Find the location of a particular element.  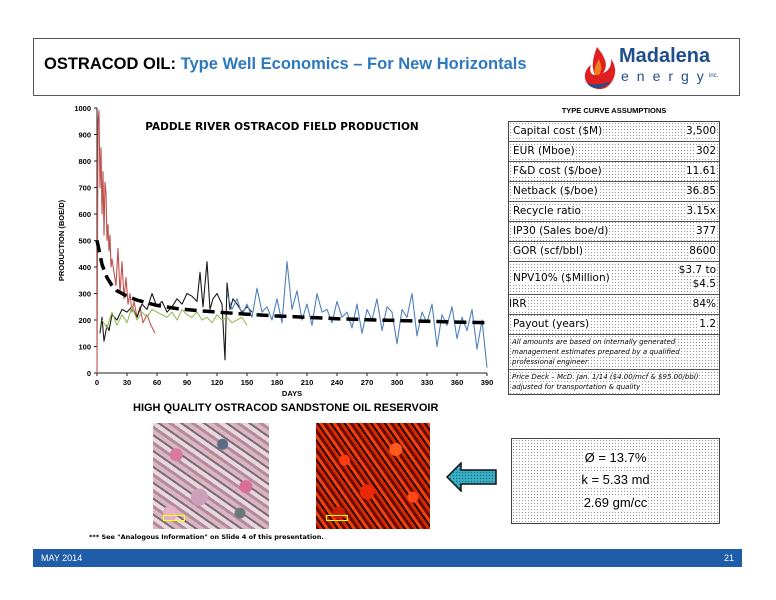

x-tick-label: 0 is located at coordinates (97, 382).